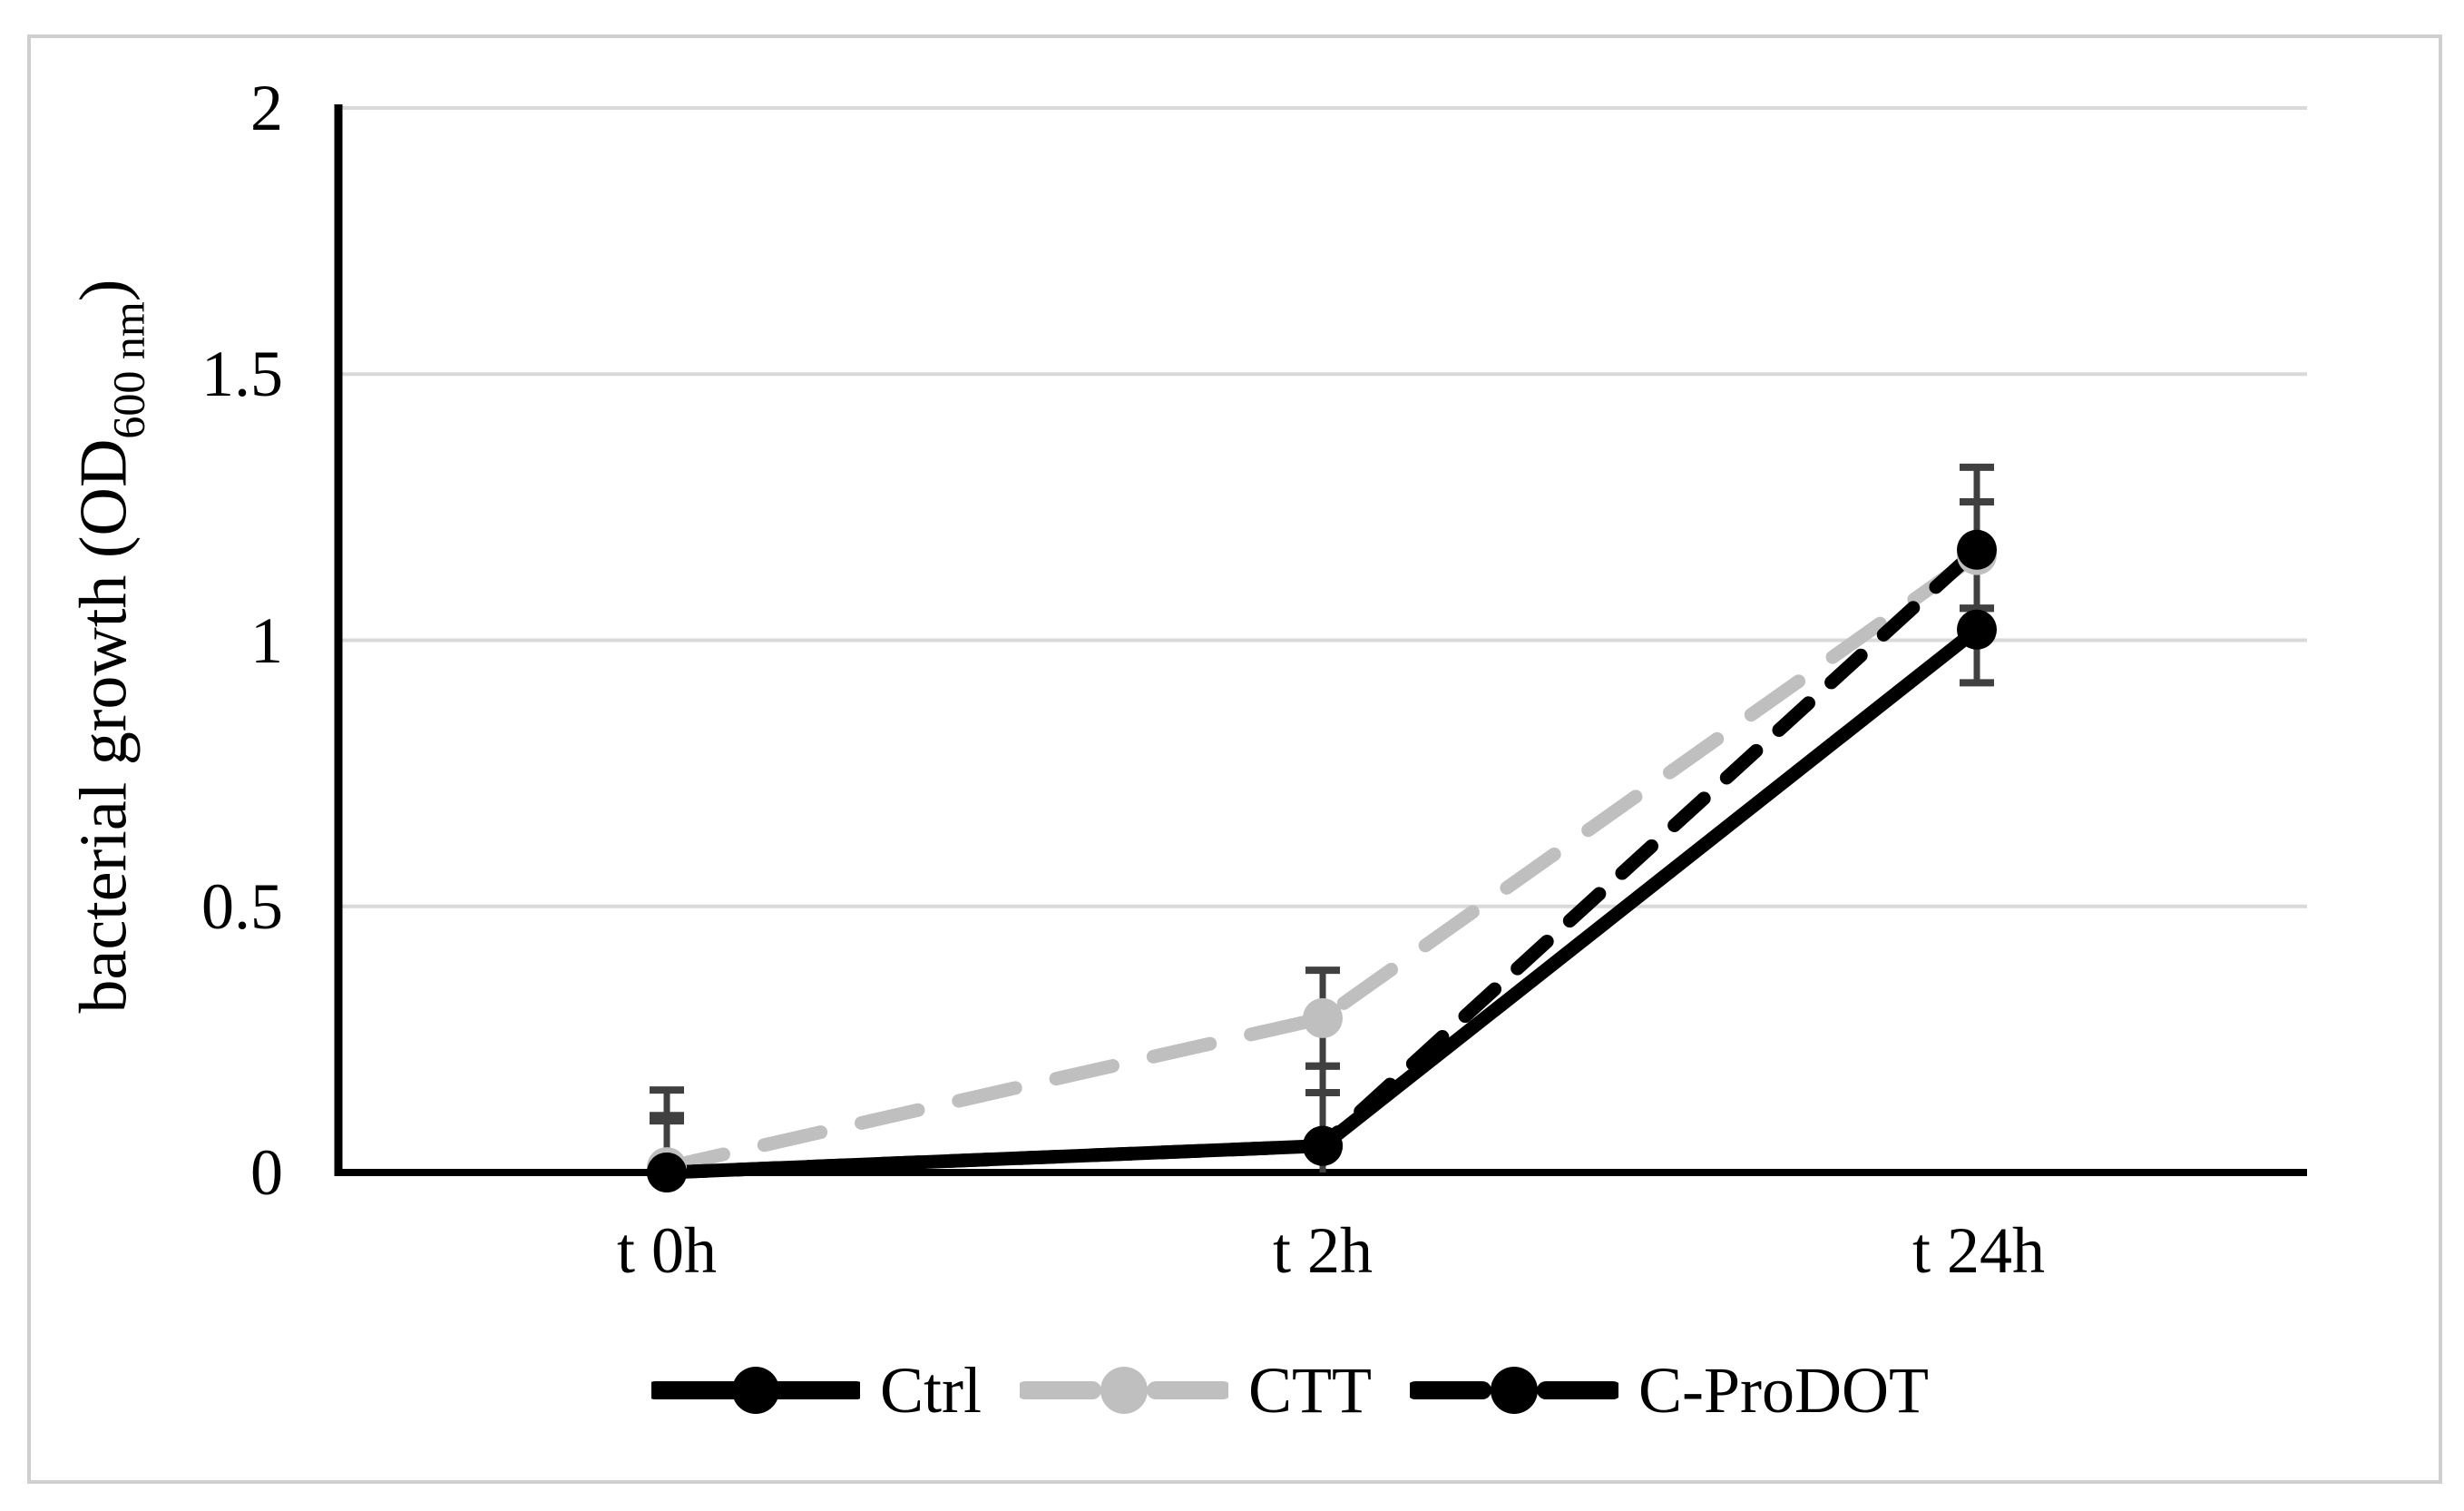  Describe the element at coordinates (104, 291) in the screenshot. I see `y-axis-title-close: )` at that location.